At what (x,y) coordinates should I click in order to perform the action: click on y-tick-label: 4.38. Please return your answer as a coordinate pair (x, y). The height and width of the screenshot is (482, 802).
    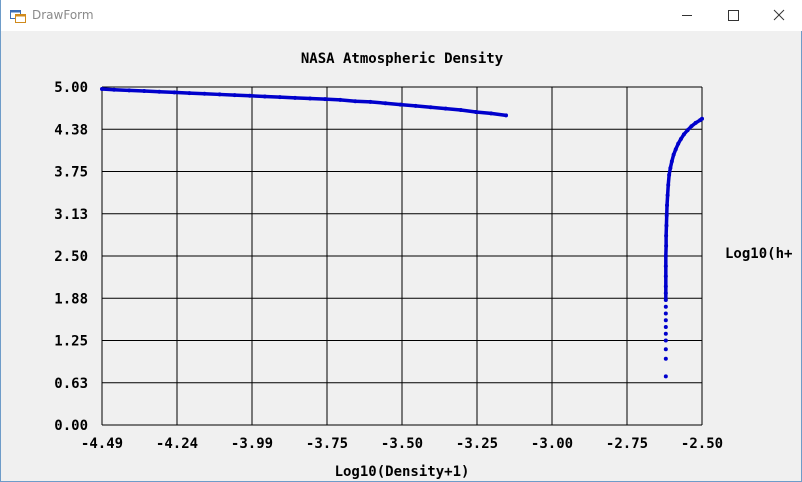
    Looking at the image, I should click on (71, 130).